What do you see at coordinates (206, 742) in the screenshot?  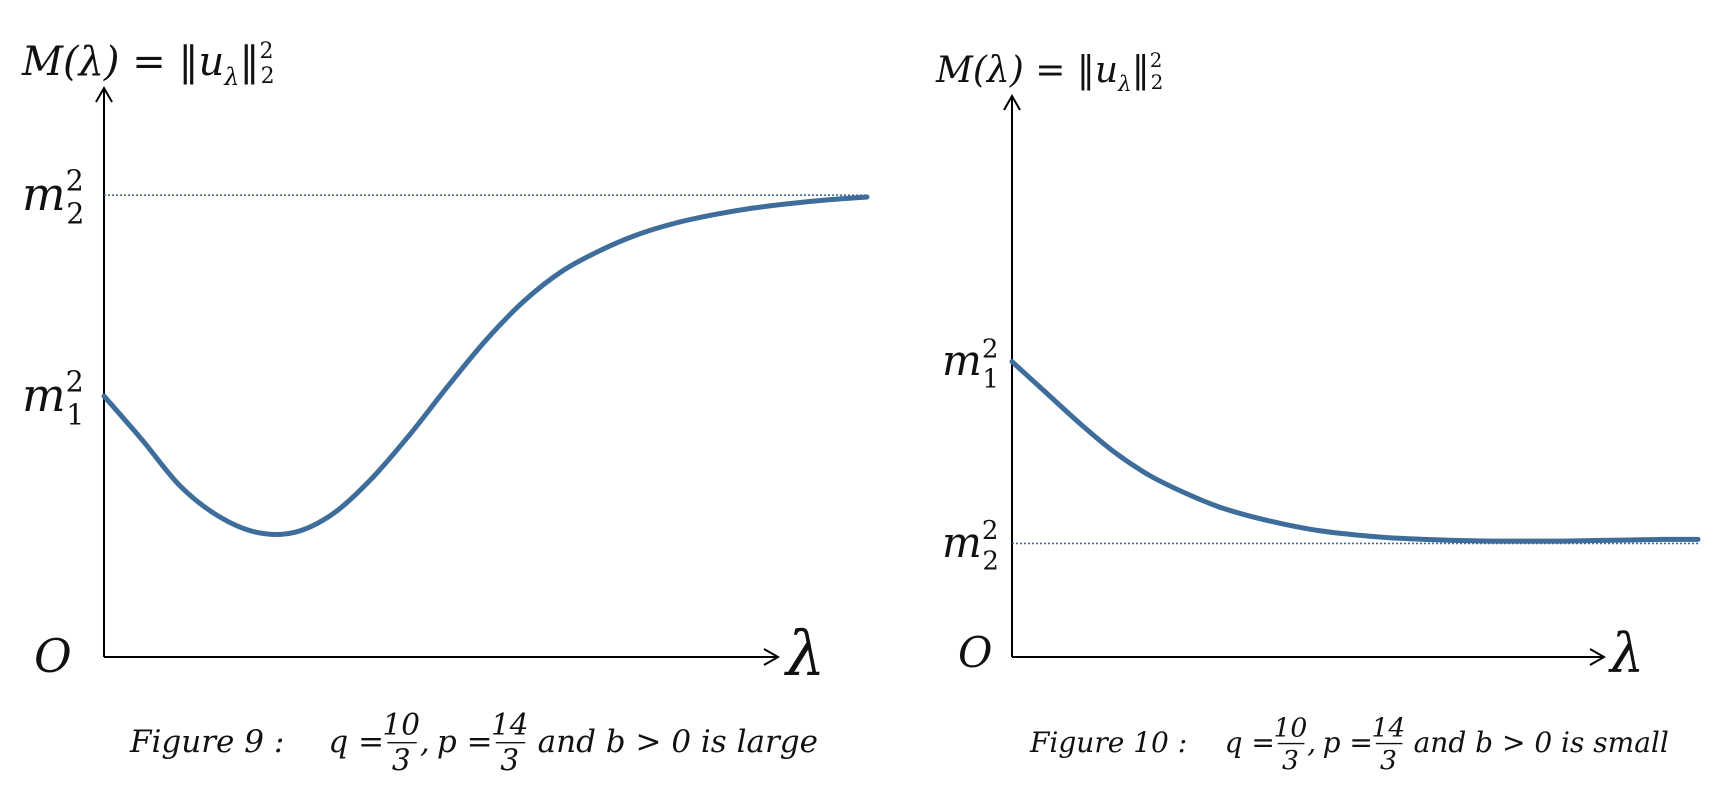 I see `caption-text: Figure 9 :` at bounding box center [206, 742].